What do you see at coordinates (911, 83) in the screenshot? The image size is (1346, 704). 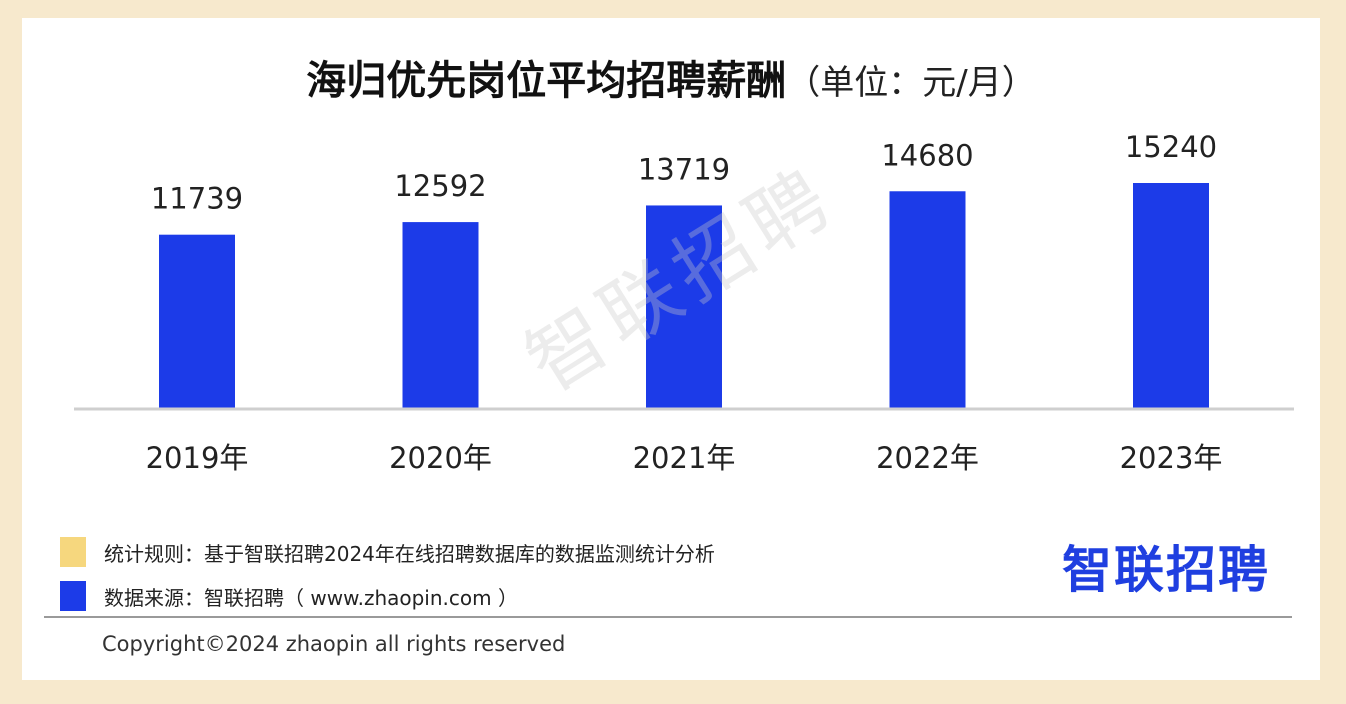 I see `title-unit: （单位：元/月）` at bounding box center [911, 83].